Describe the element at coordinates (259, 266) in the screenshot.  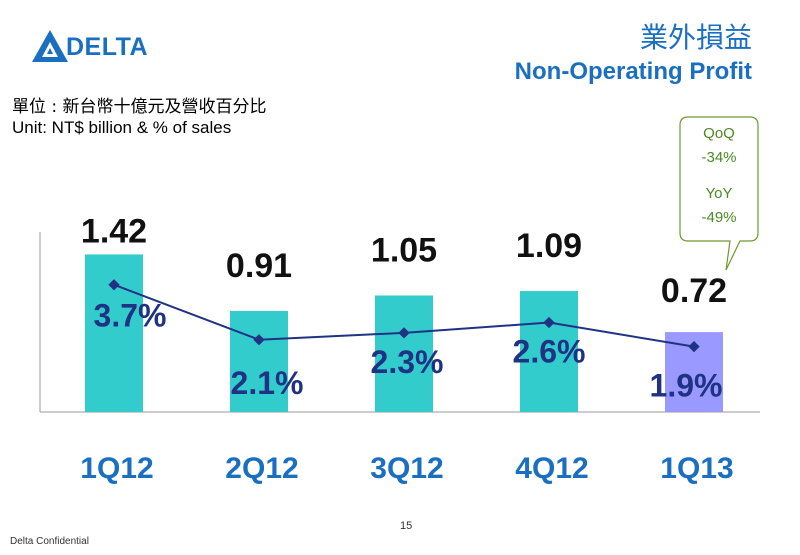
I see `bar-value-label-2Q12: 0.91` at that location.